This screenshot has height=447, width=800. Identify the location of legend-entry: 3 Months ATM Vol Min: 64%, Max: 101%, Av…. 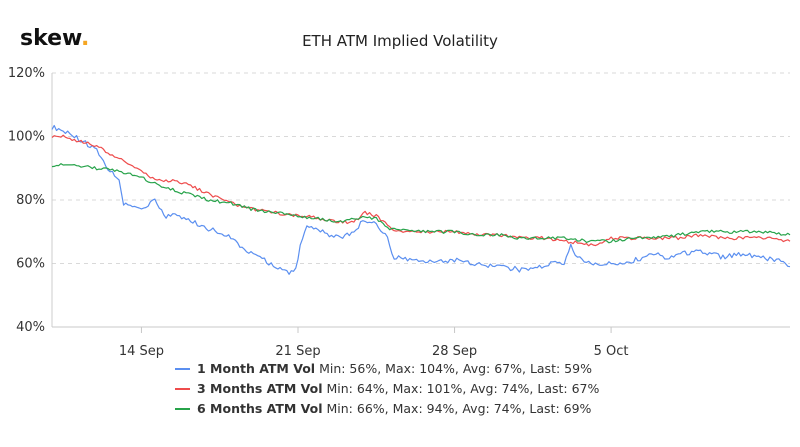
(398, 388).